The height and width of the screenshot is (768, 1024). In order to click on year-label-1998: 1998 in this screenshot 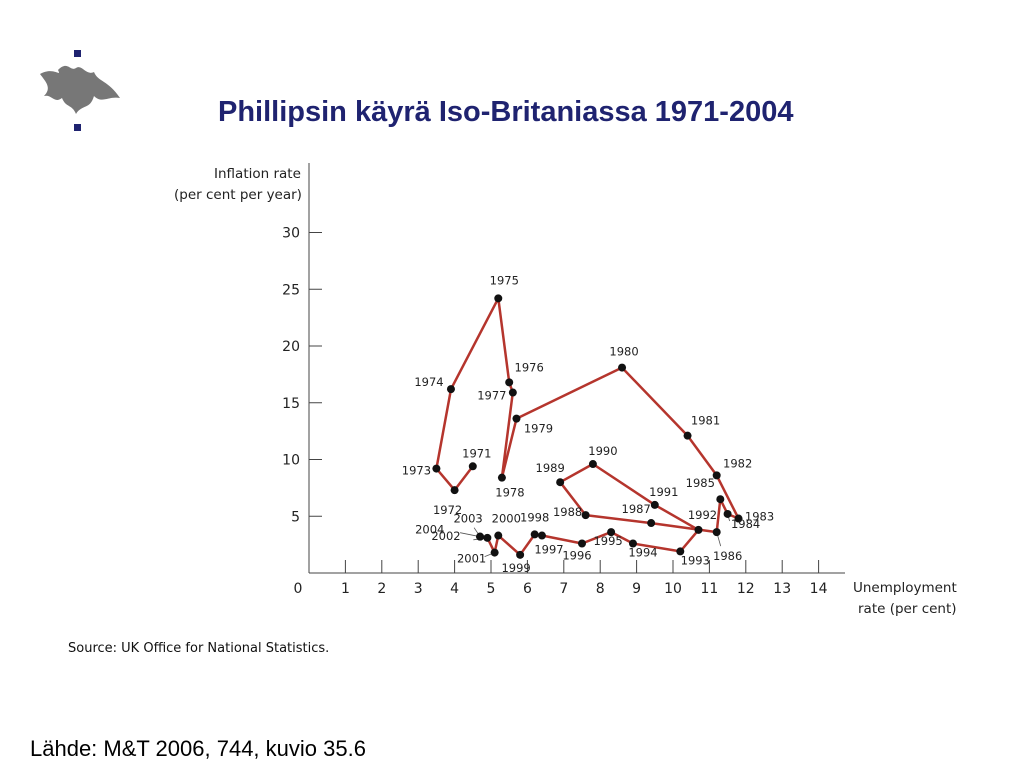, I will do `click(534, 517)`.